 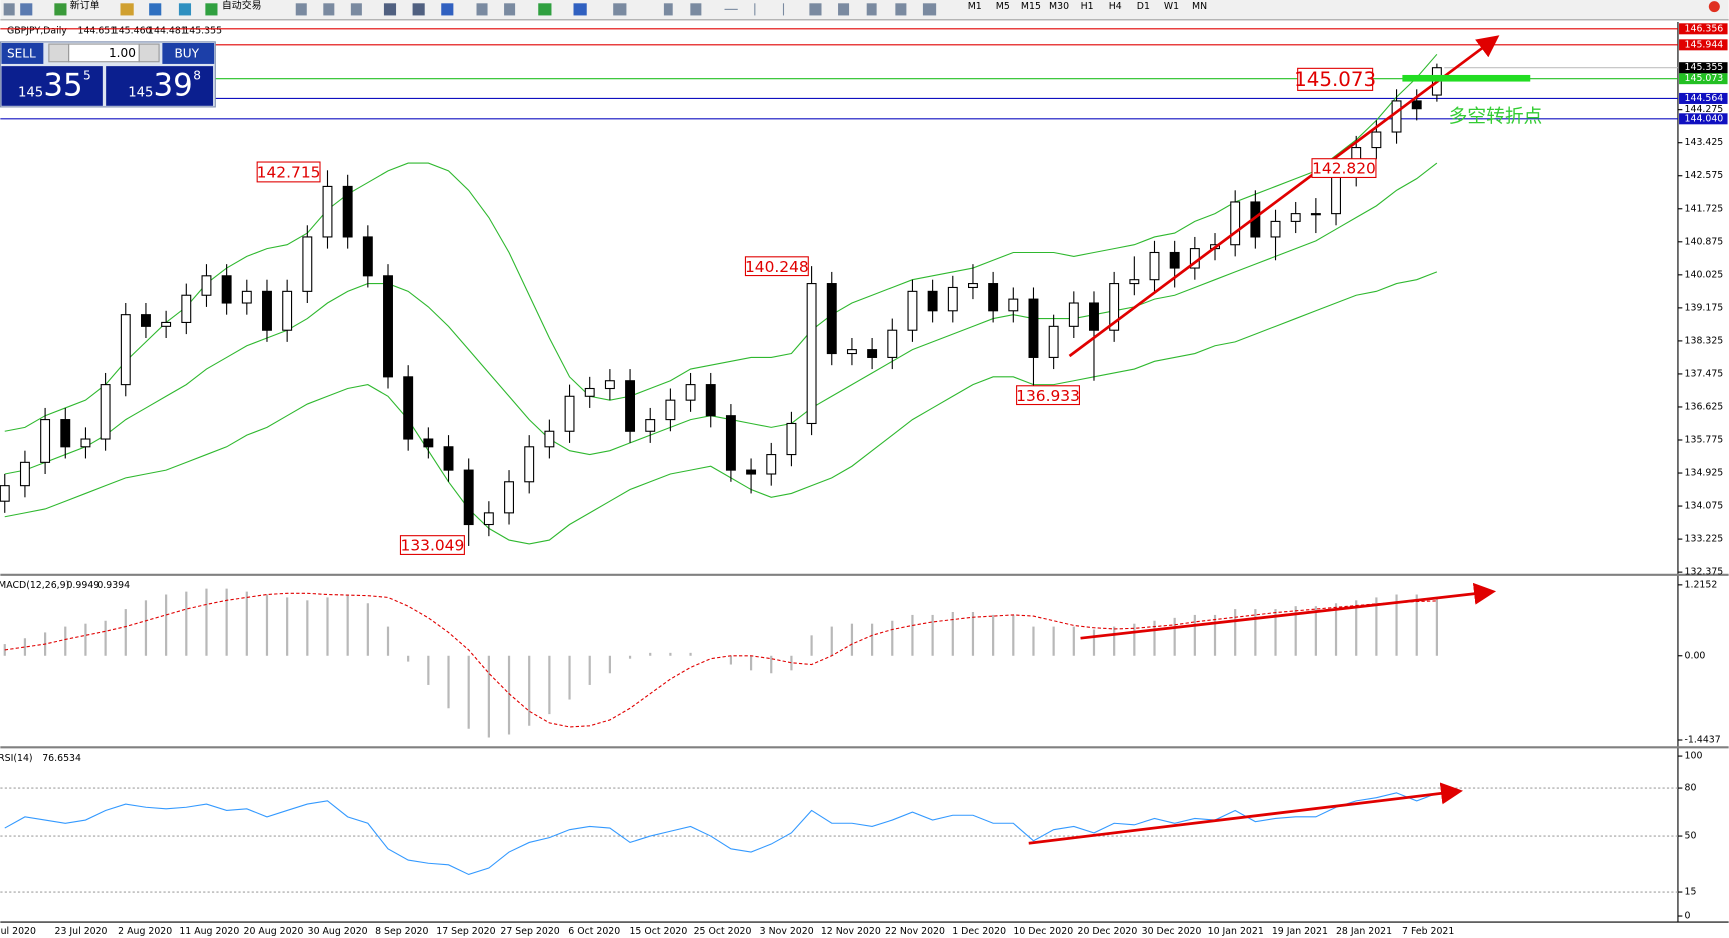 I want to click on level-label: 144.040, so click(x=1704, y=118).